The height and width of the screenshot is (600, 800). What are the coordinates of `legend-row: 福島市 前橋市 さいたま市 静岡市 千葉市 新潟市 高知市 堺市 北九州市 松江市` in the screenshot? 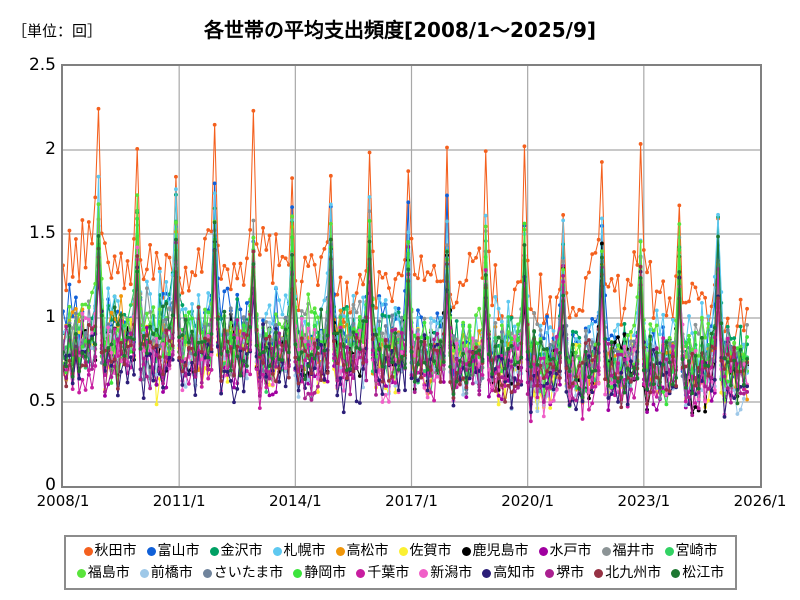 It's located at (400, 573).